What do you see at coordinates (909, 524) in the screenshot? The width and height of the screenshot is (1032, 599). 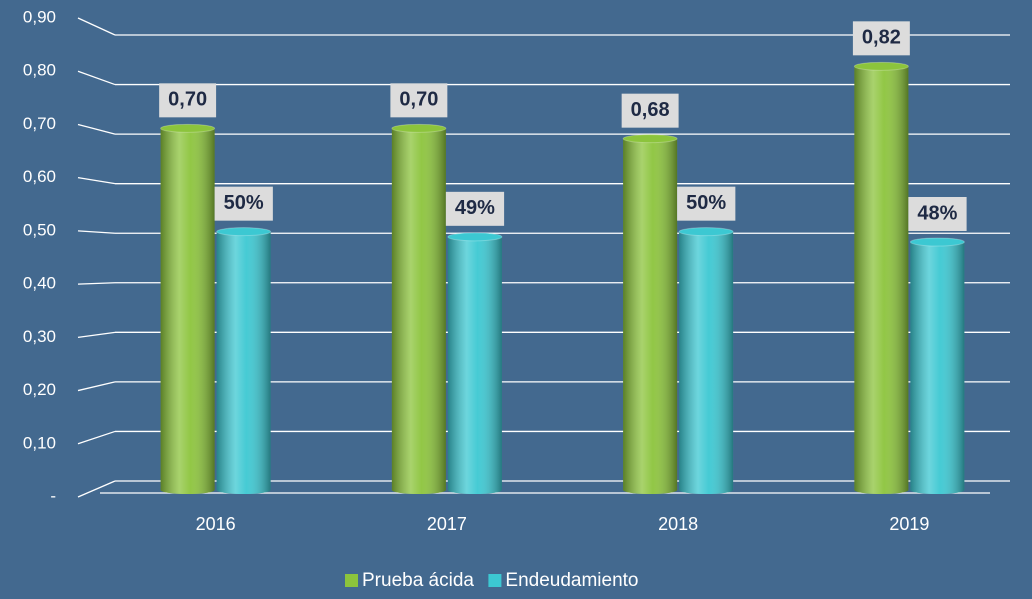 I see `x-tick-label: 2019` at bounding box center [909, 524].